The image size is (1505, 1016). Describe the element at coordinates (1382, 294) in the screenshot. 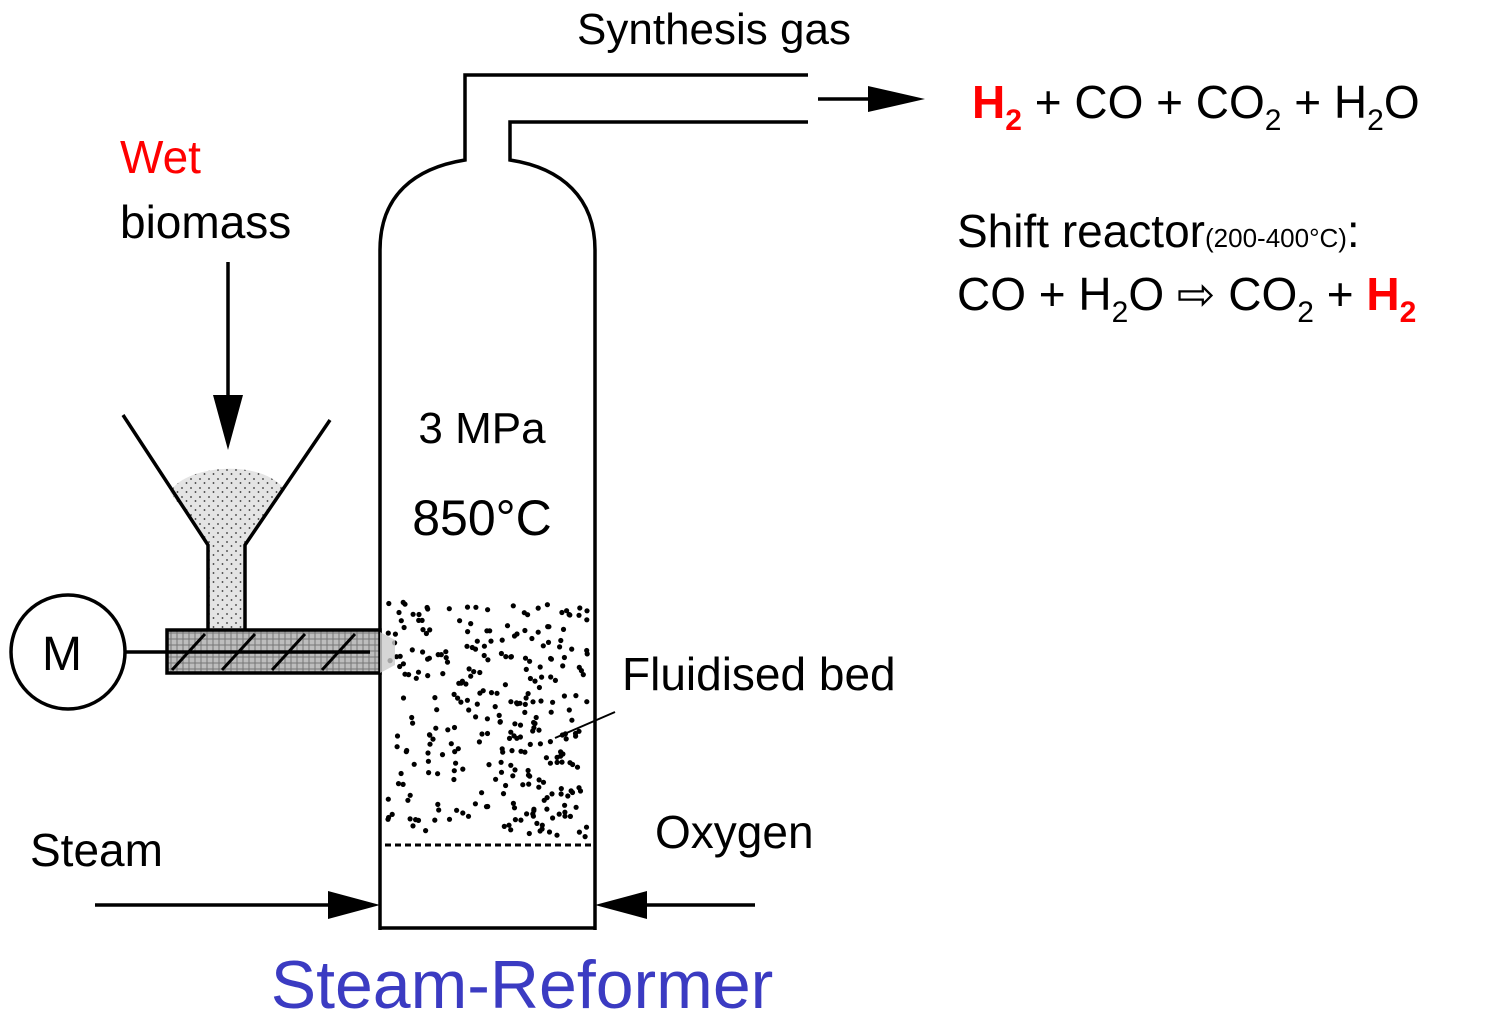

I see `eq-part: H` at that location.